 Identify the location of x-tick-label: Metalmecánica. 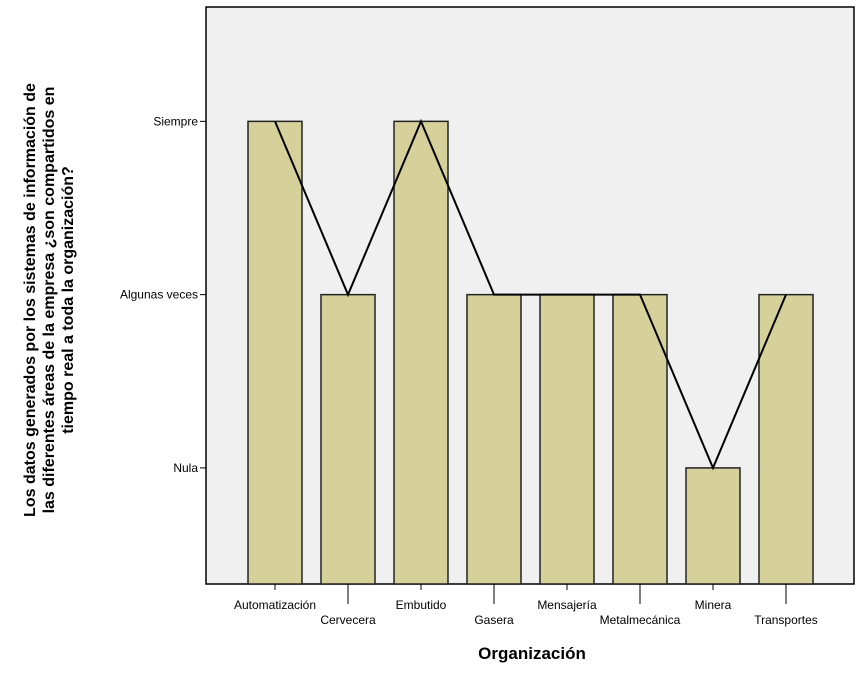
(640, 620).